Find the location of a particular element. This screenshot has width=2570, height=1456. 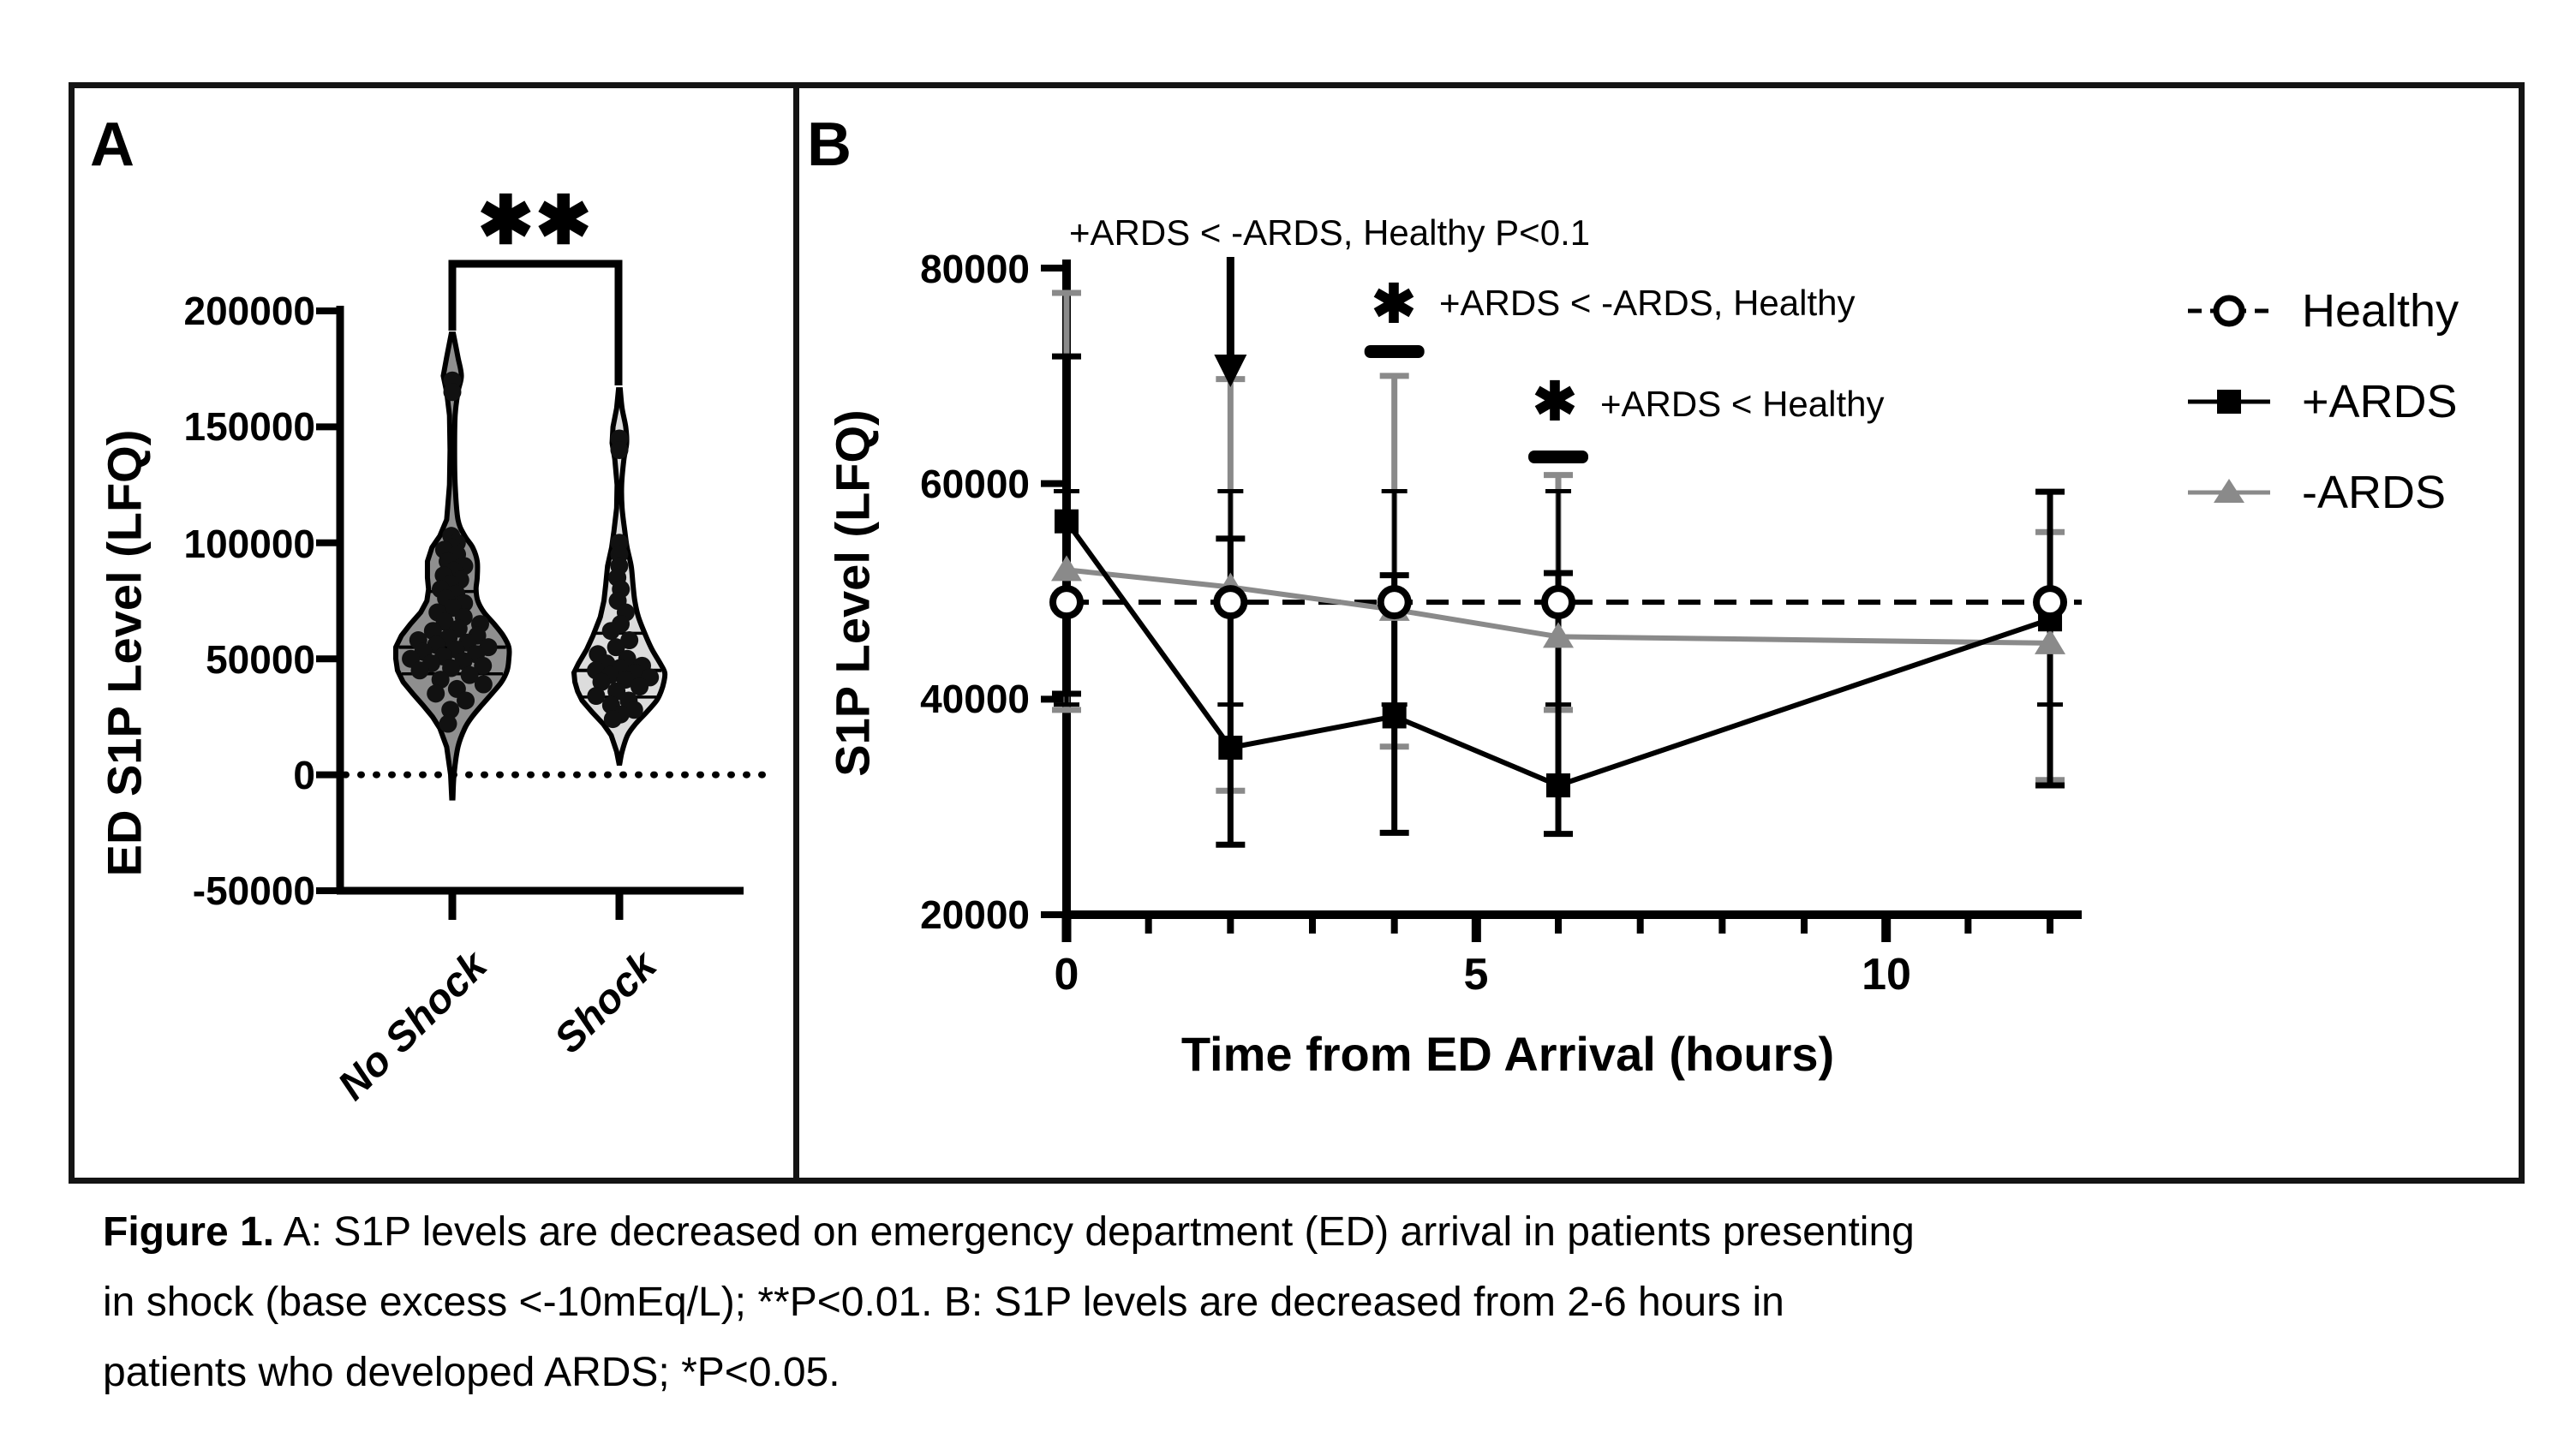

annotation-arrow-text: +ARDS < -ARDS, Healthy P<0.1 is located at coordinates (1330, 233).